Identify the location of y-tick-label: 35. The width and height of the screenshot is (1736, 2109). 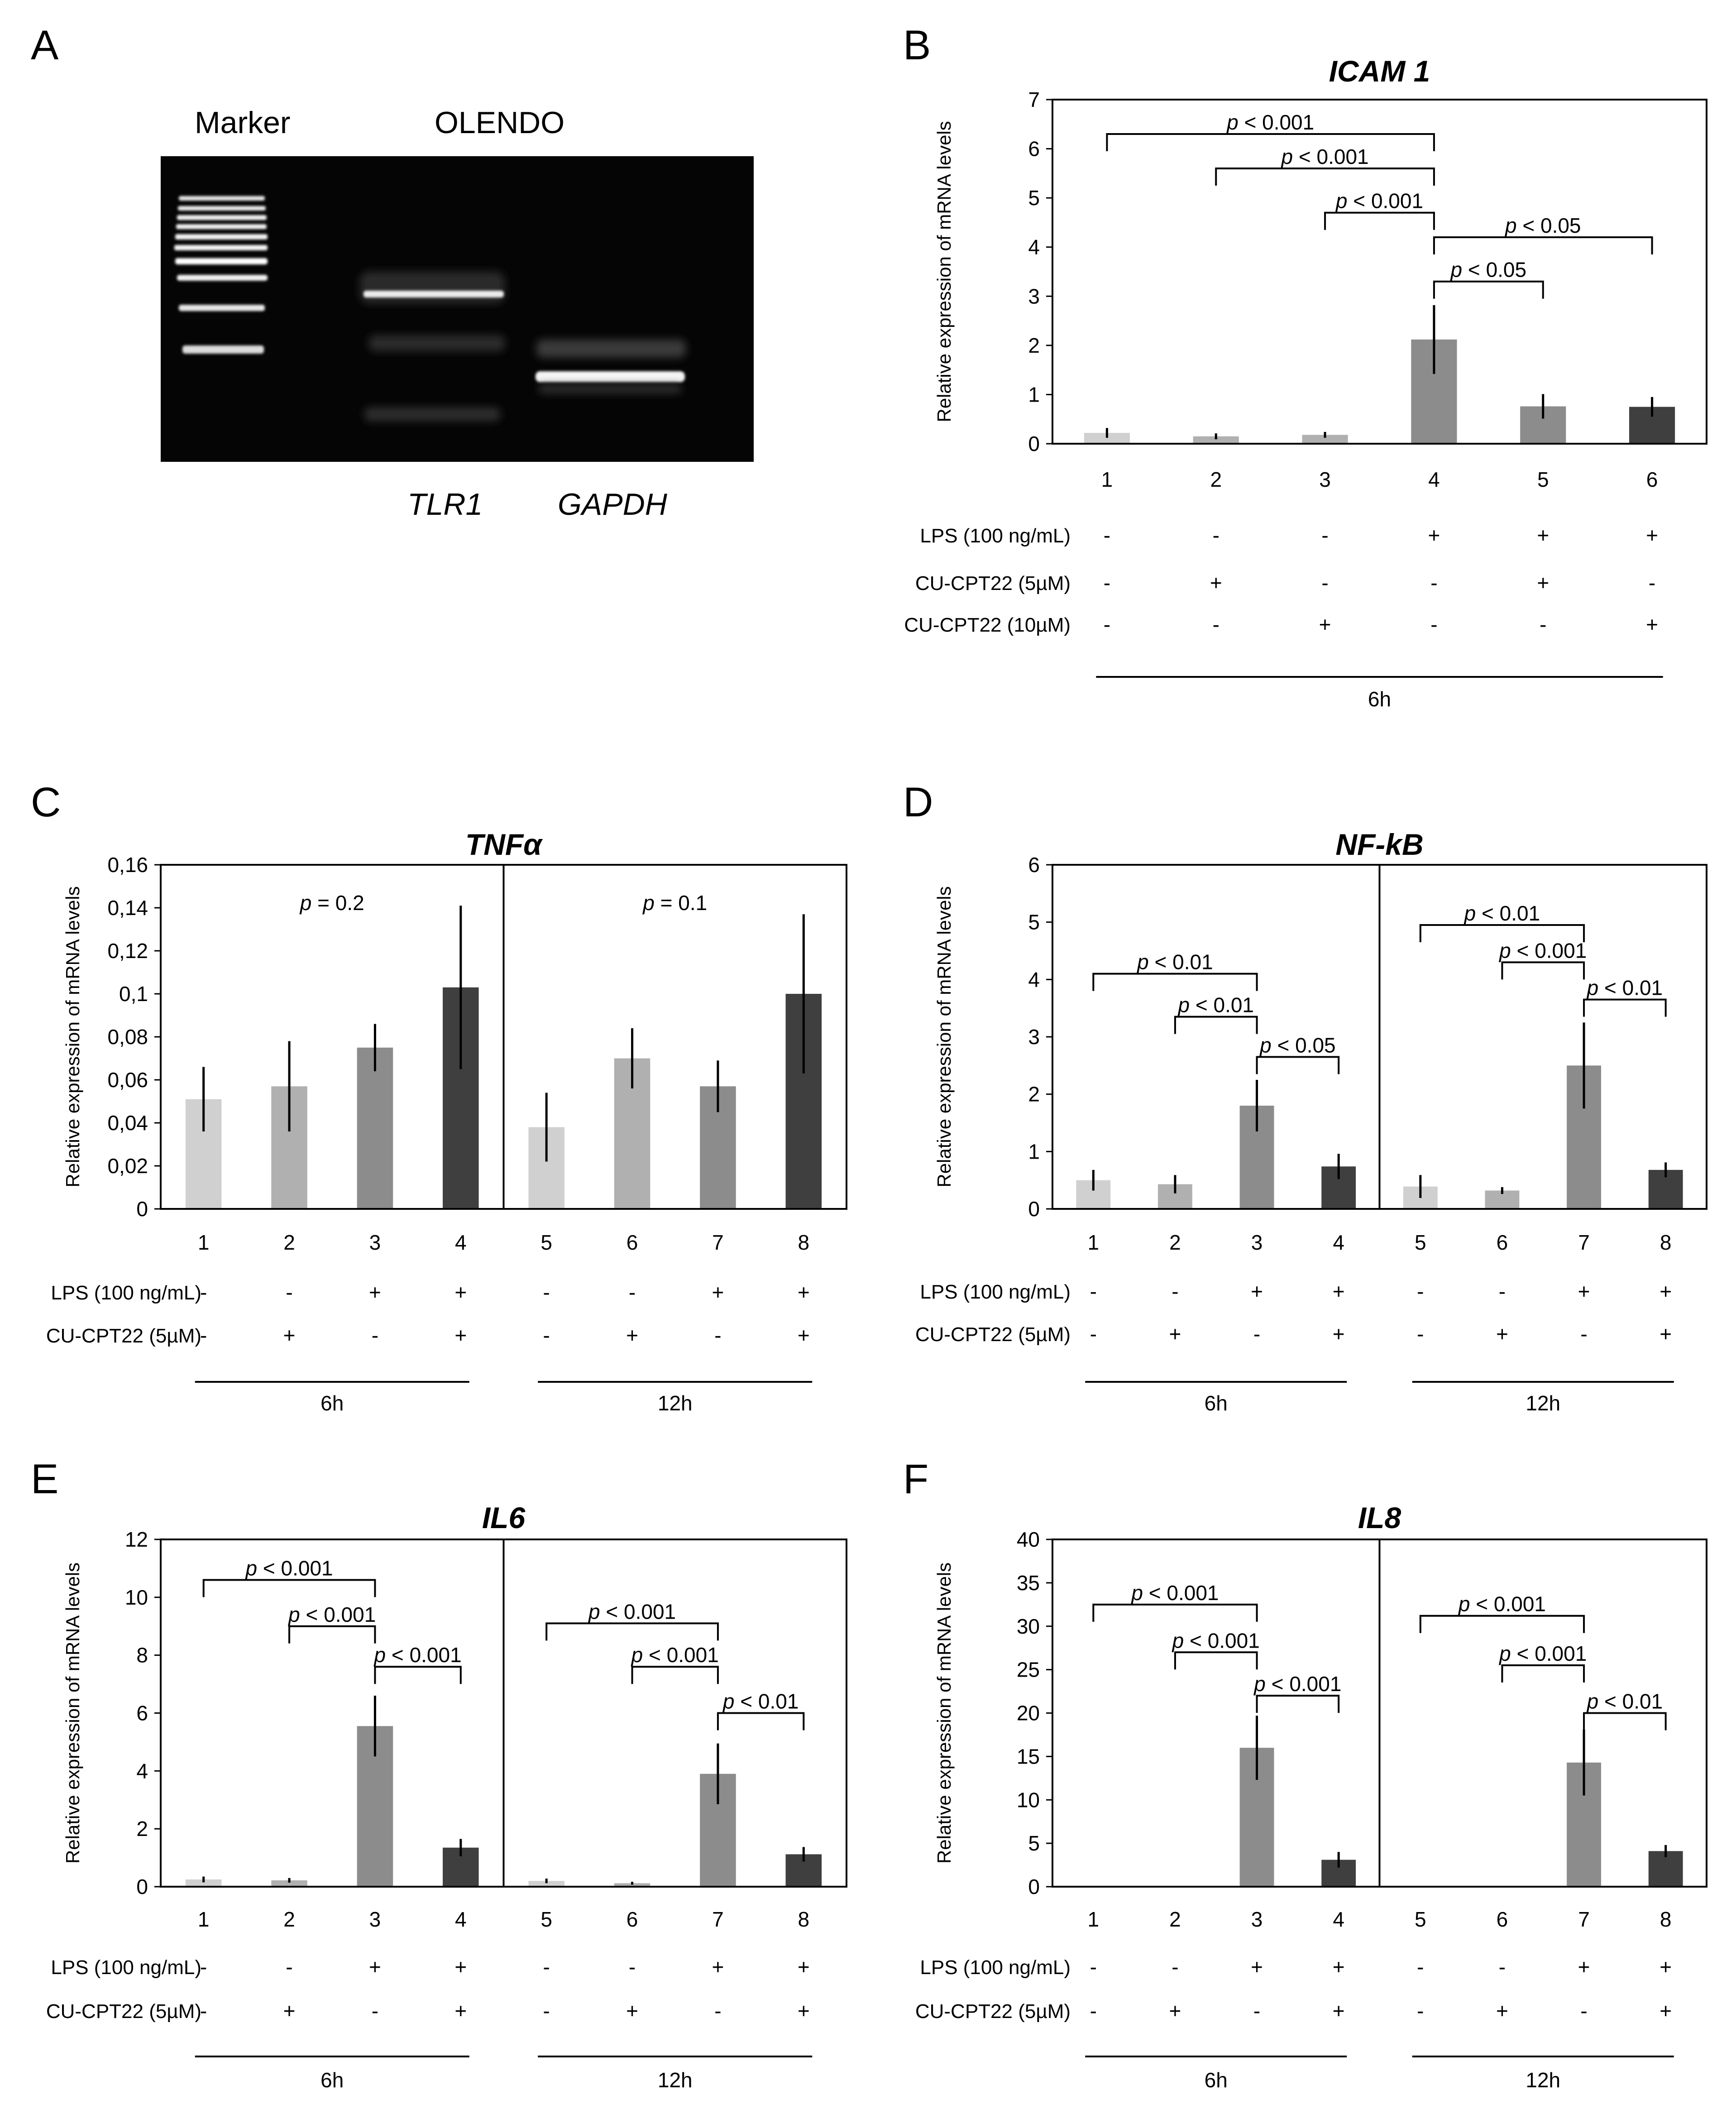
(1028, 1583).